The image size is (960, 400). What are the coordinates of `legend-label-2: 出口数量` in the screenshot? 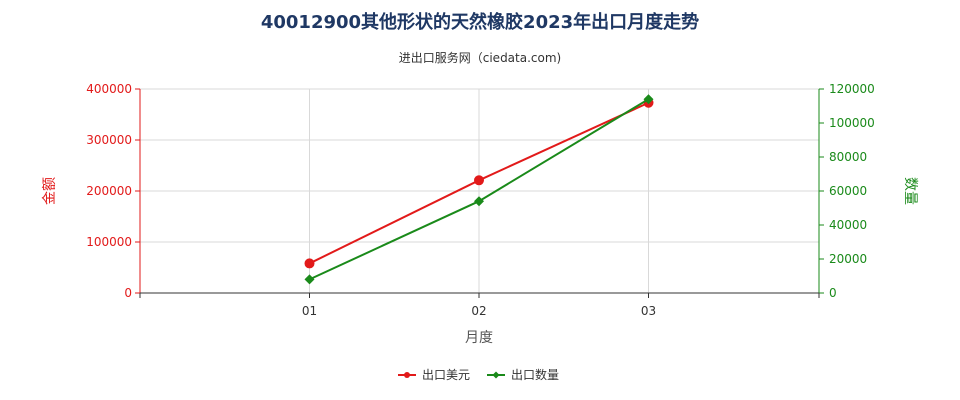 It's located at (535, 374).